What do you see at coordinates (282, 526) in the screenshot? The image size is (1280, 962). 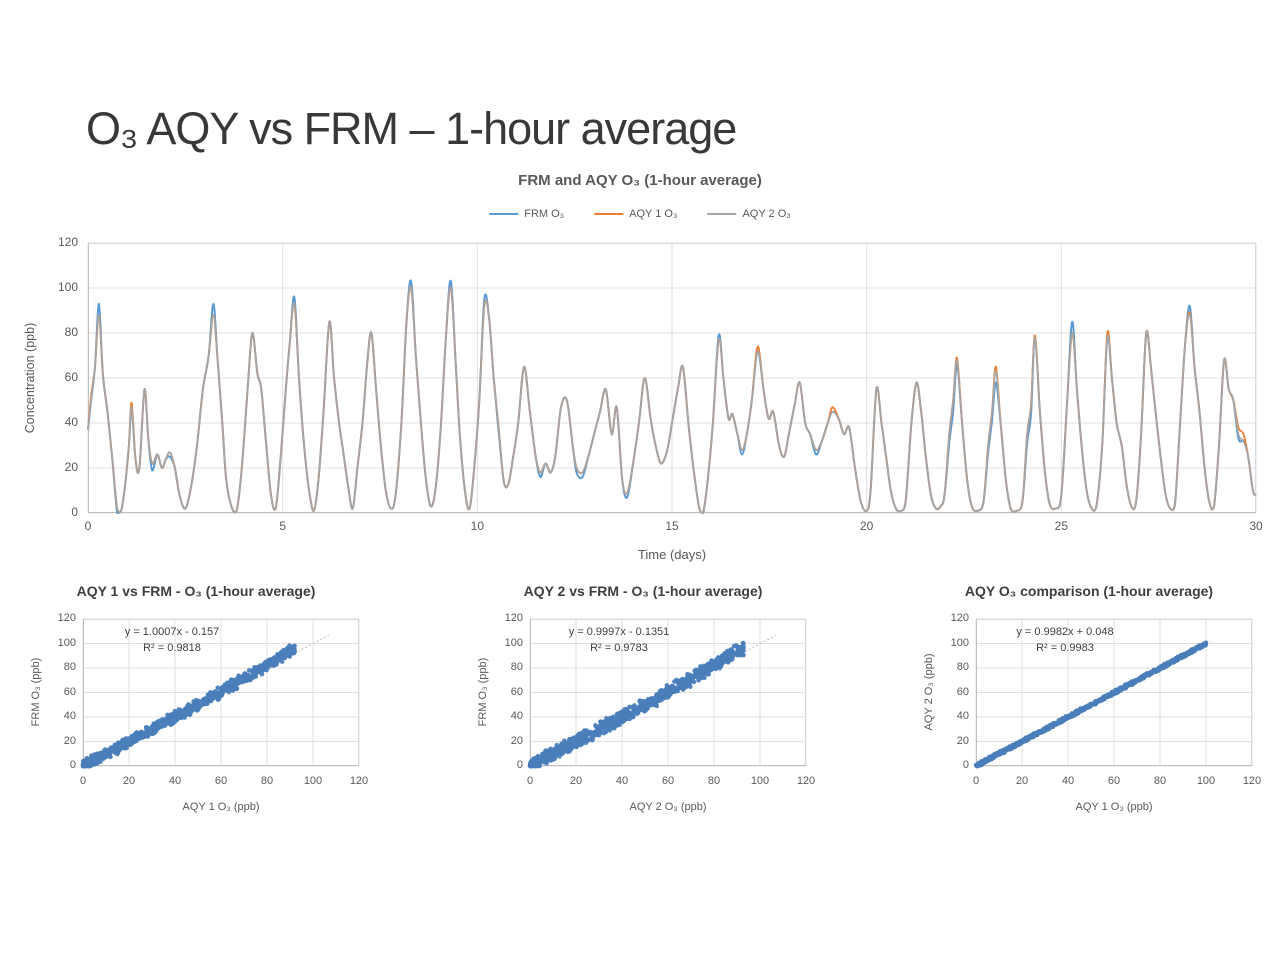 I see `x-tick-label: 5` at bounding box center [282, 526].